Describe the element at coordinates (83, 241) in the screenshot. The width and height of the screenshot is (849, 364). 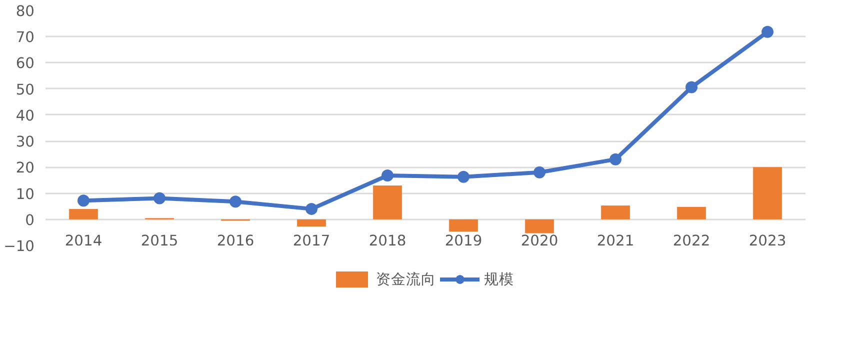
I see `x-tick-label: 2014` at that location.